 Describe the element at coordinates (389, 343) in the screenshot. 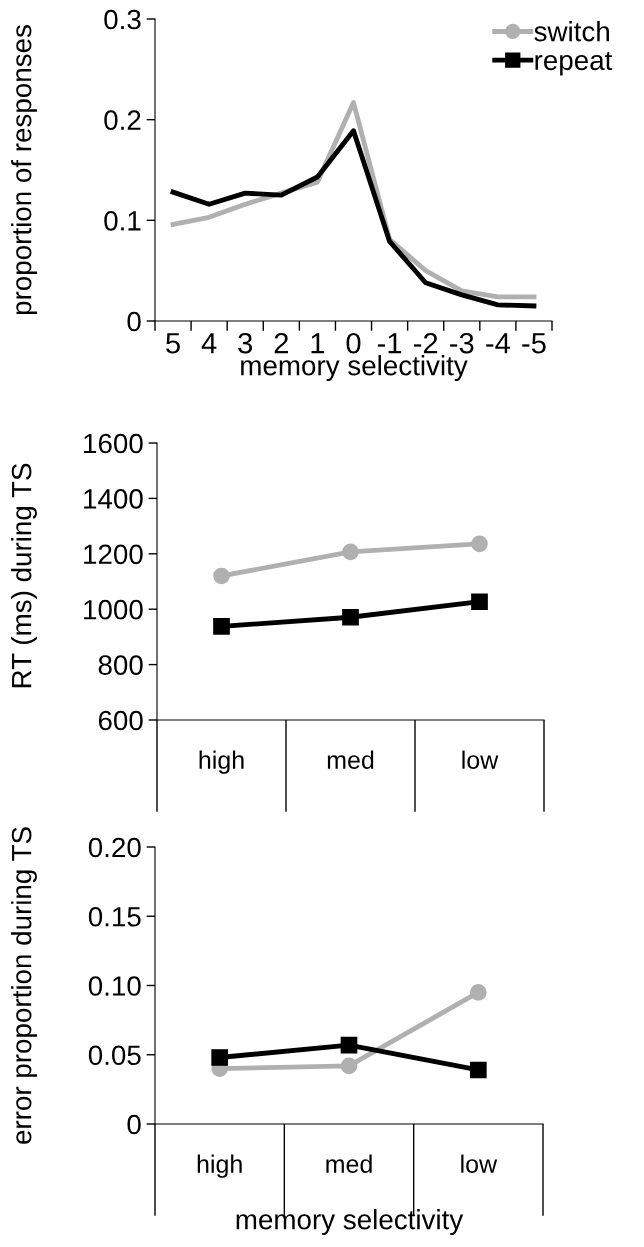

I see `x-tick-label: -1` at that location.